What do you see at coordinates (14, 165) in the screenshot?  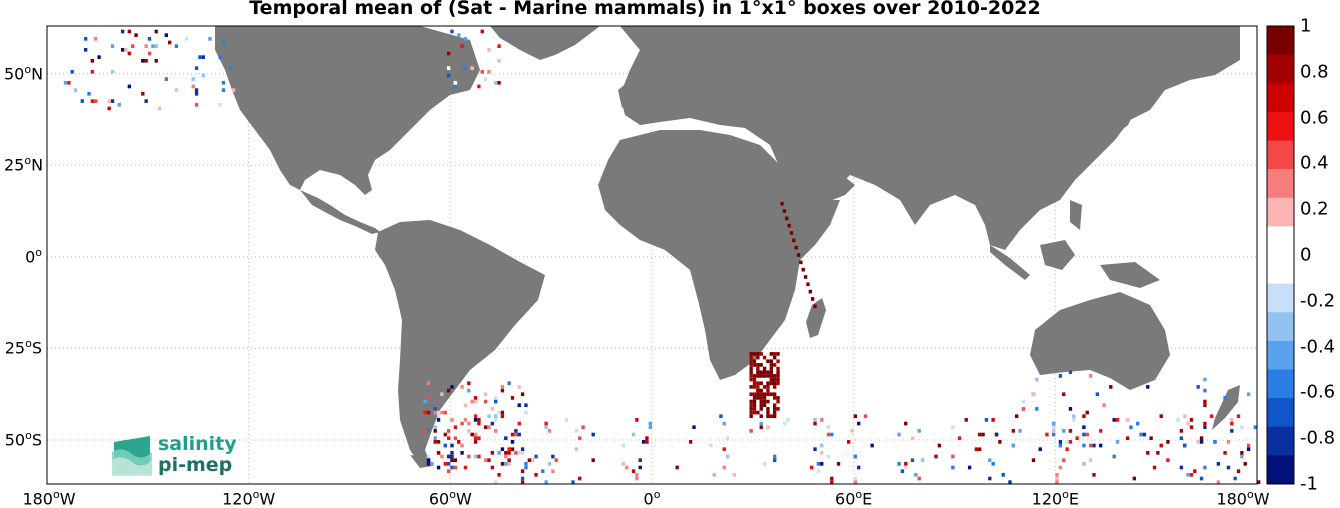 I see `lat-tick-value: 25` at bounding box center [14, 165].